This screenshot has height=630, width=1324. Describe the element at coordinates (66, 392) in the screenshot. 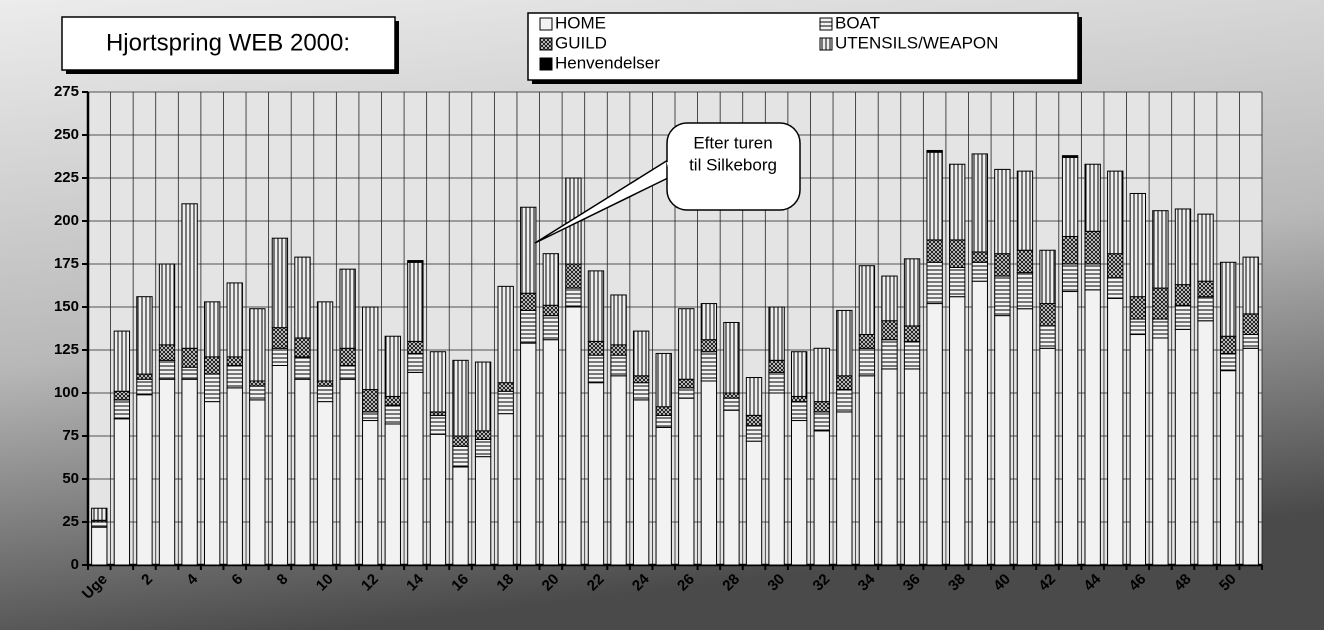

I see `y-tick-label: 100` at that location.